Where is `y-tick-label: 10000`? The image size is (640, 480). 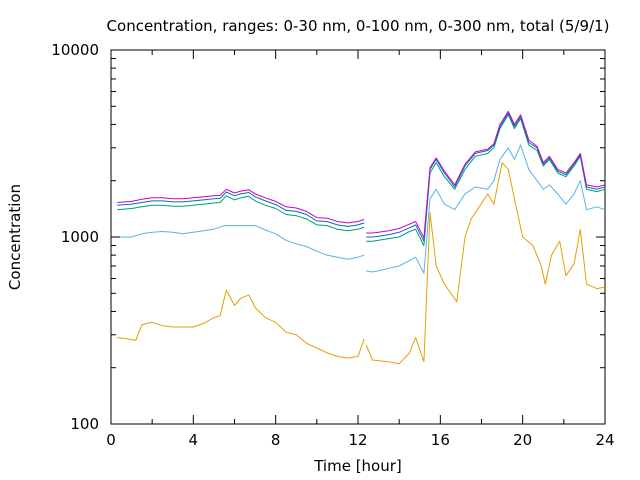 y-tick-label: 10000 is located at coordinates (75, 50).